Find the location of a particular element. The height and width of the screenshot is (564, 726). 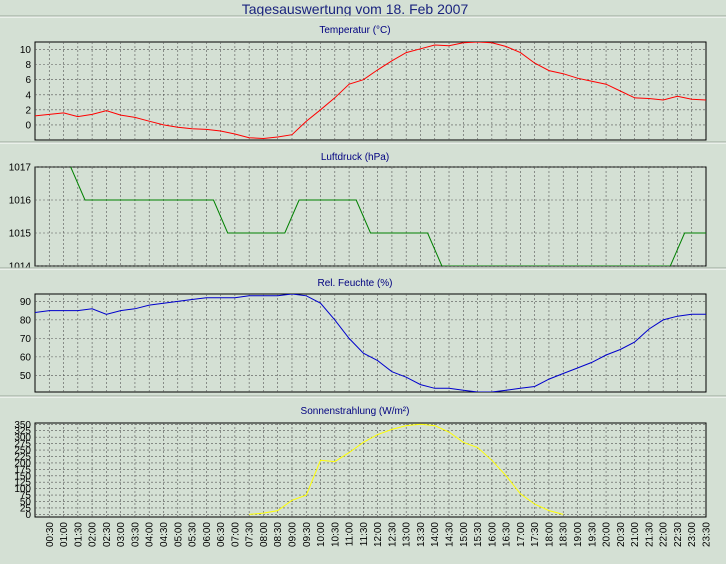

x-tick-label: 04:30 is located at coordinates (164, 534).